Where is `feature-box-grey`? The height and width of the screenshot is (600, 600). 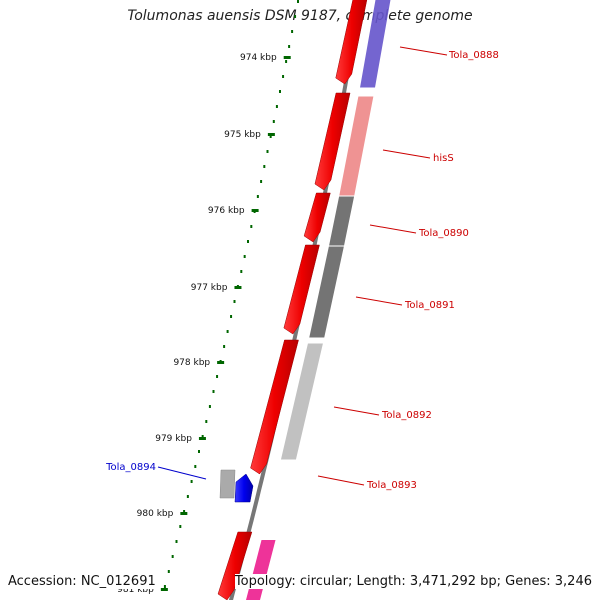
feature-box-grey is located at coordinates (227, 484).